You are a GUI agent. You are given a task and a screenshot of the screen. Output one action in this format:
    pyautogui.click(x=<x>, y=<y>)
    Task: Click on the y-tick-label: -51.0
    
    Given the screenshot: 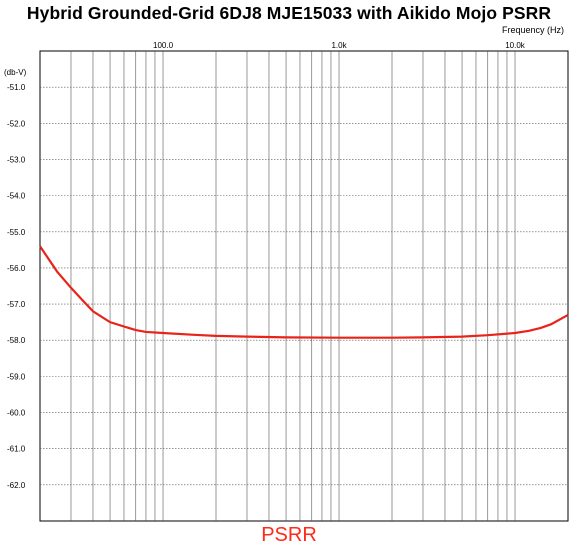 What is the action you would take?
    pyautogui.click(x=16, y=87)
    